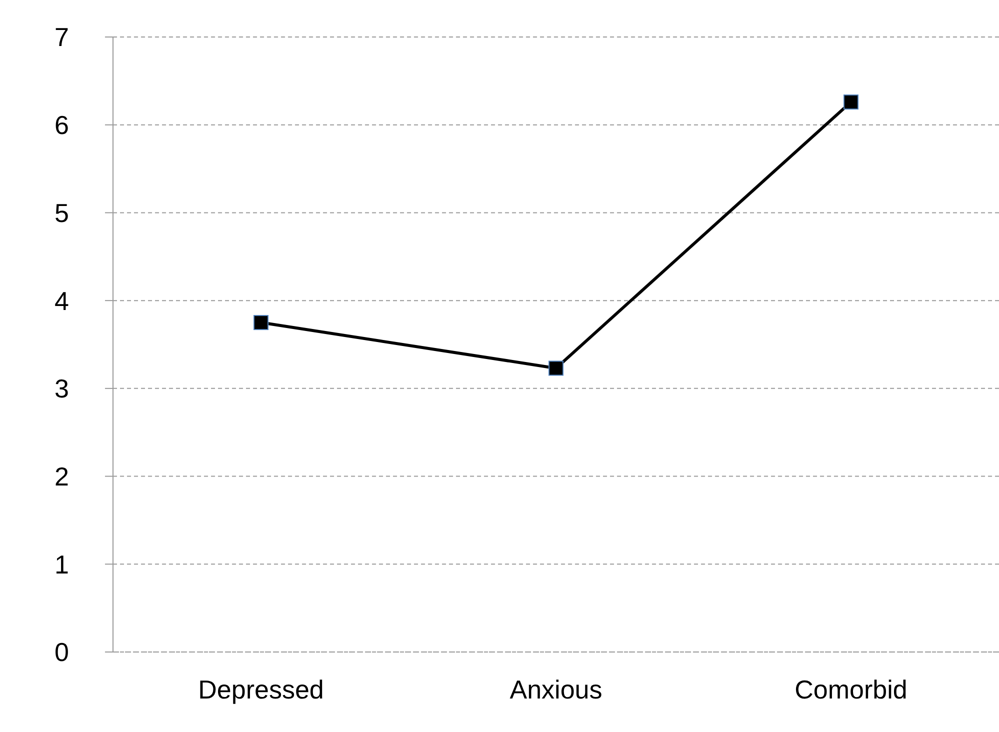 The width and height of the screenshot is (999, 732). What do you see at coordinates (556, 689) in the screenshot?
I see `x-tick-label: Anxious` at bounding box center [556, 689].